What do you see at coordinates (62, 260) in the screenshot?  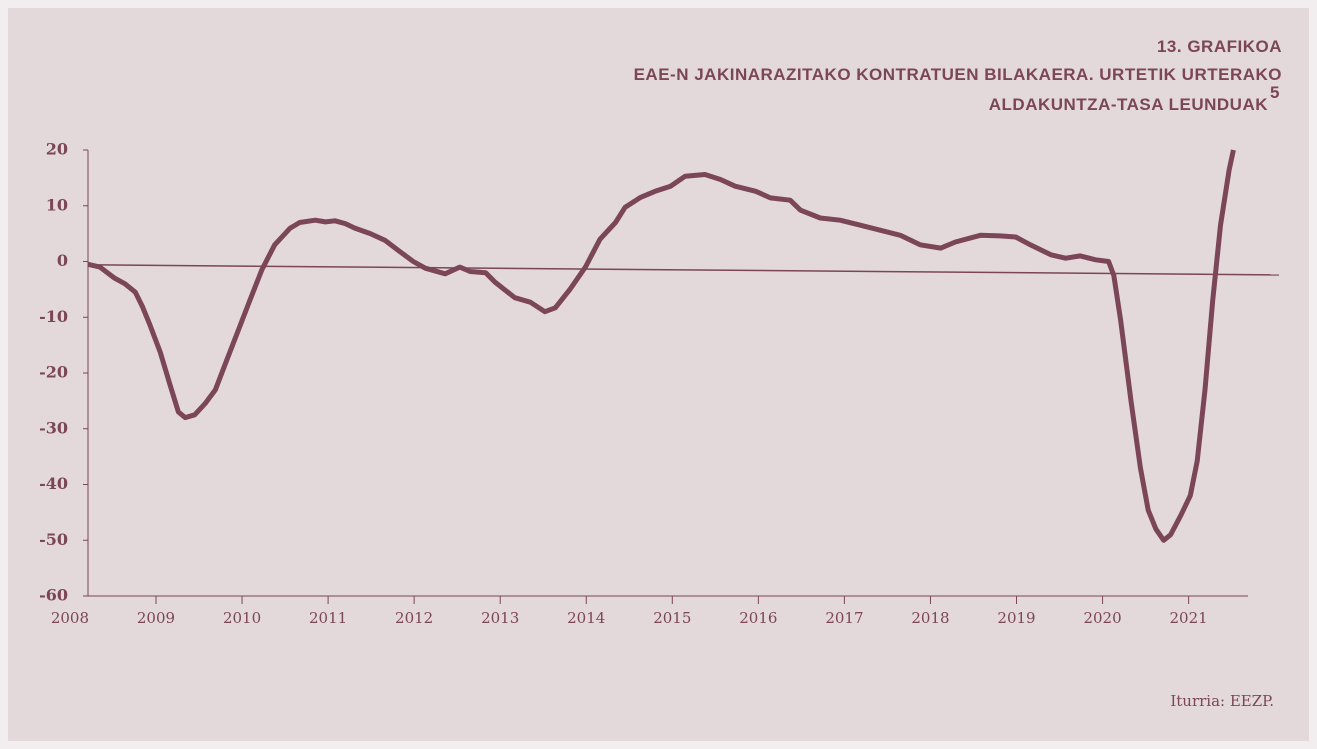 I see `y-tick-label: 0` at bounding box center [62, 260].